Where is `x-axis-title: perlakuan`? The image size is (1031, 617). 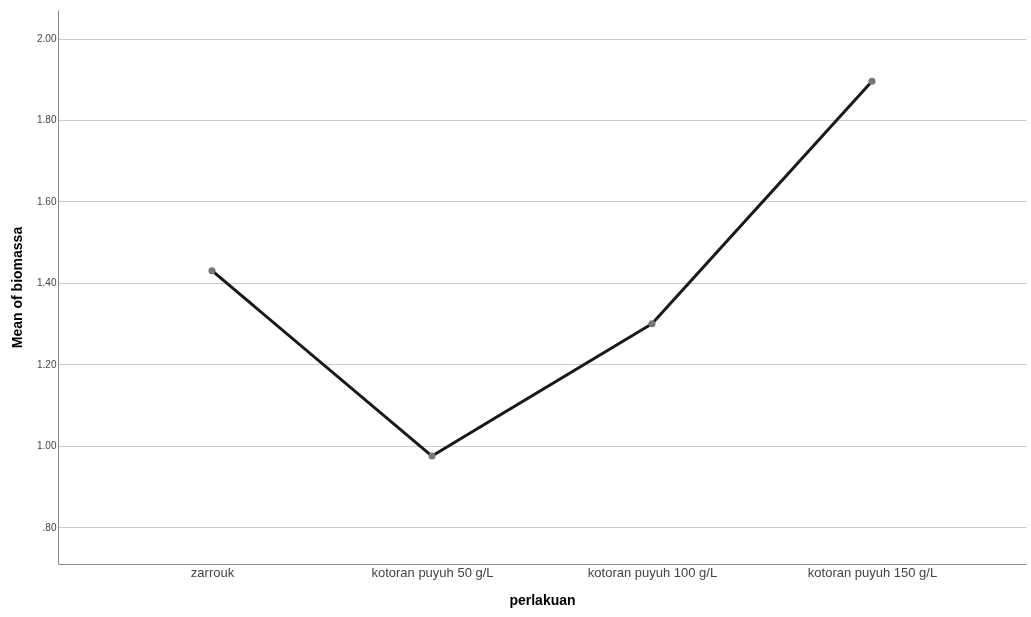 x-axis-title: perlakuan is located at coordinates (542, 599).